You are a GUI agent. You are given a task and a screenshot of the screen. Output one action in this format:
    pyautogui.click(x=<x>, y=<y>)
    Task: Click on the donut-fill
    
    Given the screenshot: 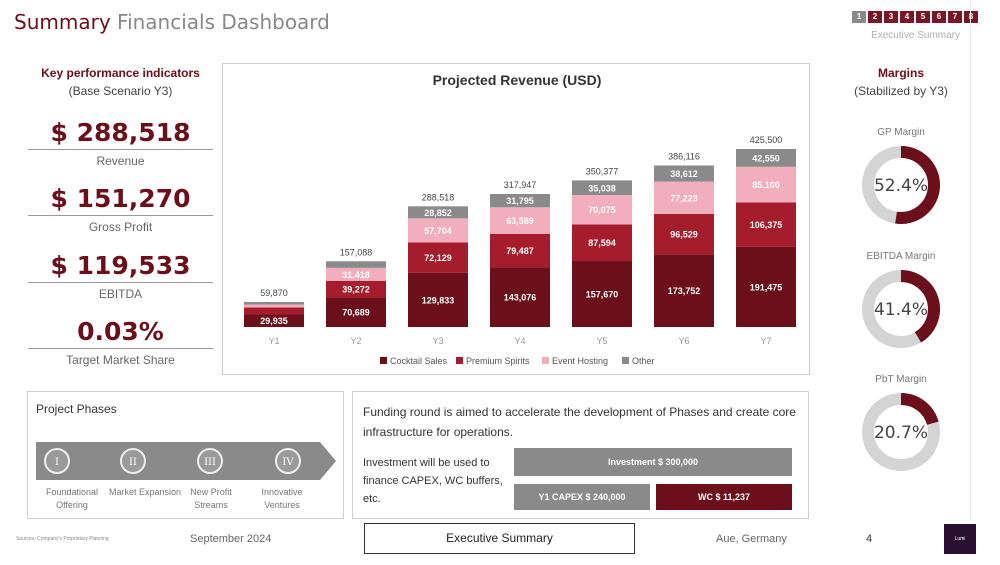 What is the action you would take?
    pyautogui.click(x=920, y=306)
    